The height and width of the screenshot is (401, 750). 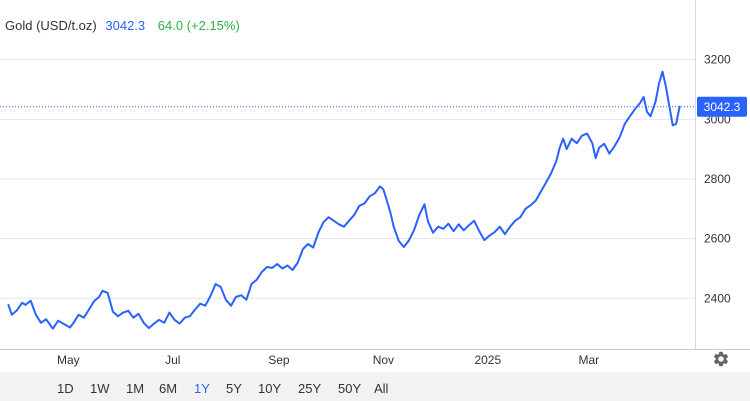 I want to click on range-button-all: All, so click(x=381, y=388).